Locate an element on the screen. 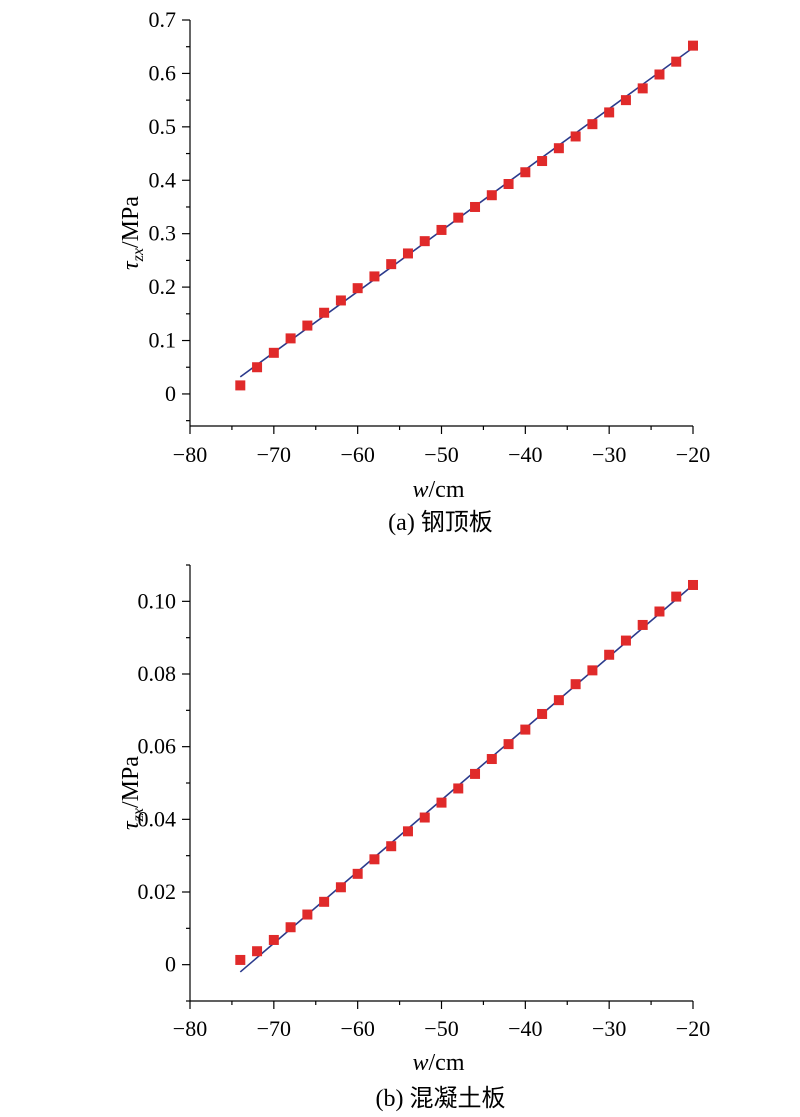  y-tick-label: 0.02 is located at coordinates (157, 891).